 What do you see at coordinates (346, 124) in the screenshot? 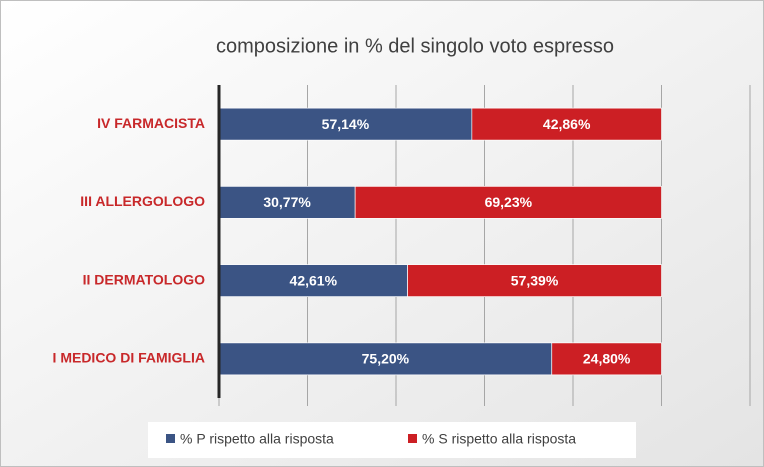
I see `value-label: 57,14%` at bounding box center [346, 124].